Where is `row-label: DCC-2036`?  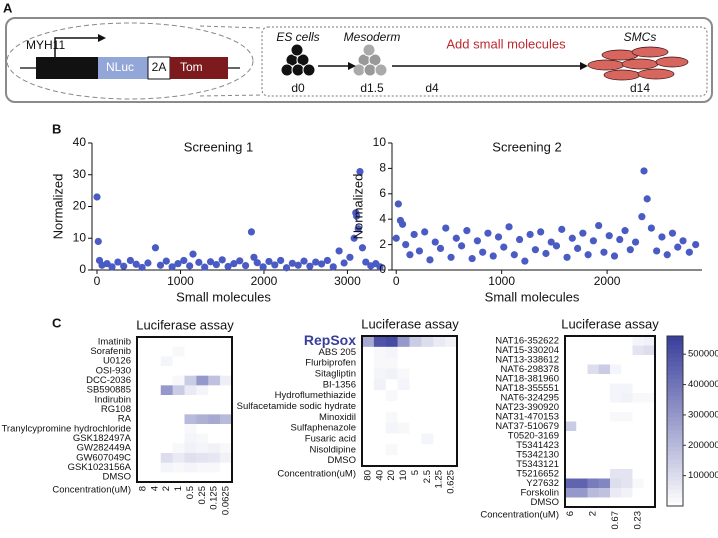 row-label: DCC-2036 is located at coordinates (108, 380).